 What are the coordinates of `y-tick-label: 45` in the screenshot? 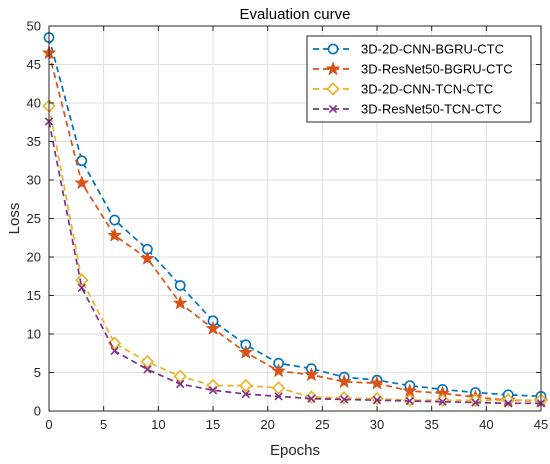 It's located at (34, 64).